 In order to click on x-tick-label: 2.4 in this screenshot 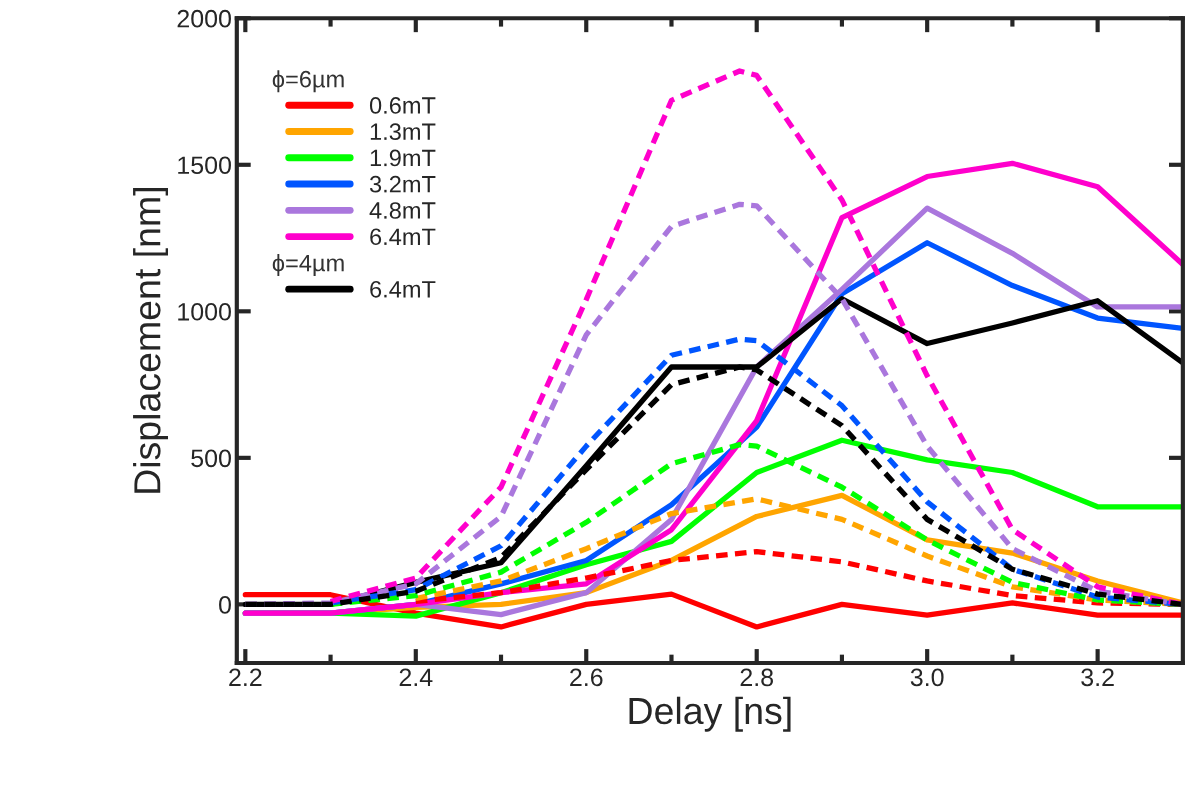, I will do `click(416, 677)`.